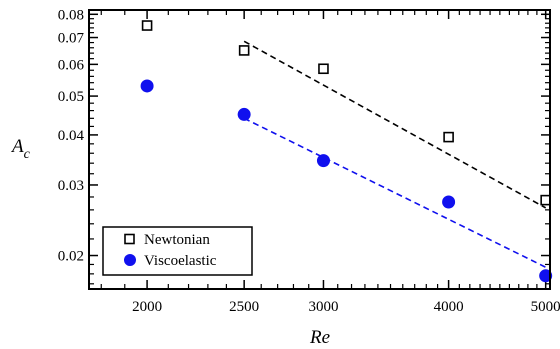 This screenshot has width=560, height=349. What do you see at coordinates (180, 261) in the screenshot?
I see `legend-viscoelastic-label: Viscoelastic` at bounding box center [180, 261].